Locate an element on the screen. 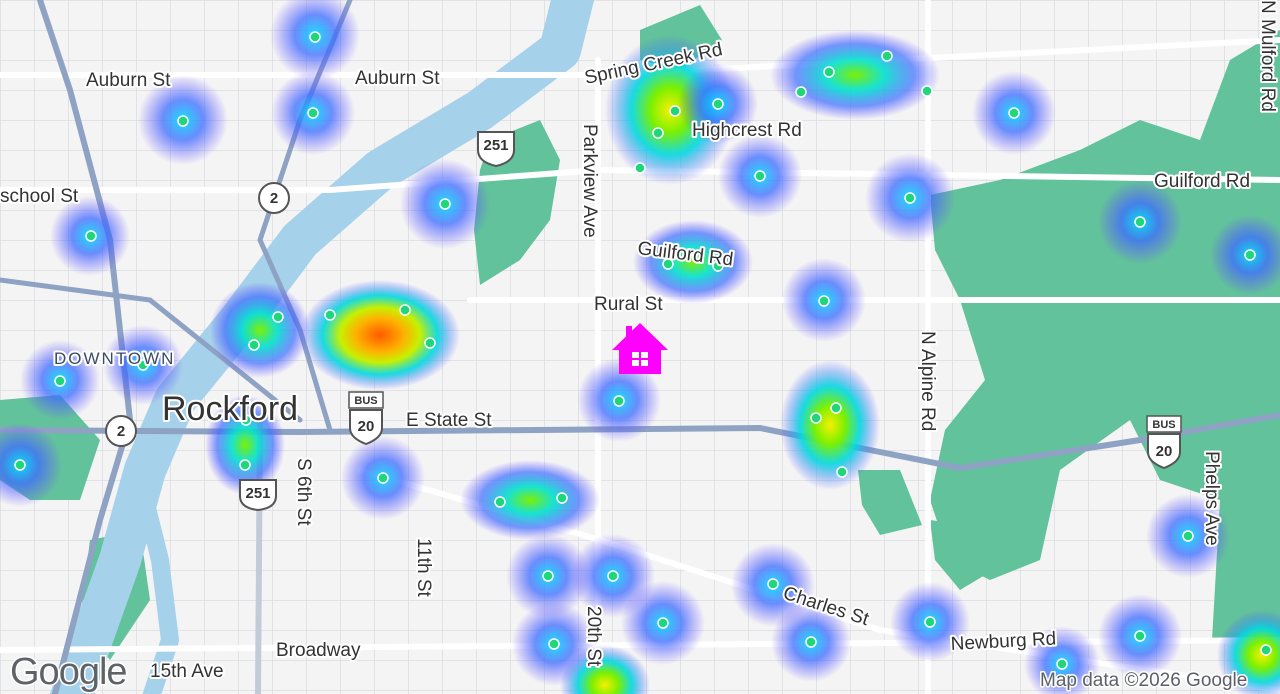  attribution: Map data ©2026 Google is located at coordinates (1143, 680).